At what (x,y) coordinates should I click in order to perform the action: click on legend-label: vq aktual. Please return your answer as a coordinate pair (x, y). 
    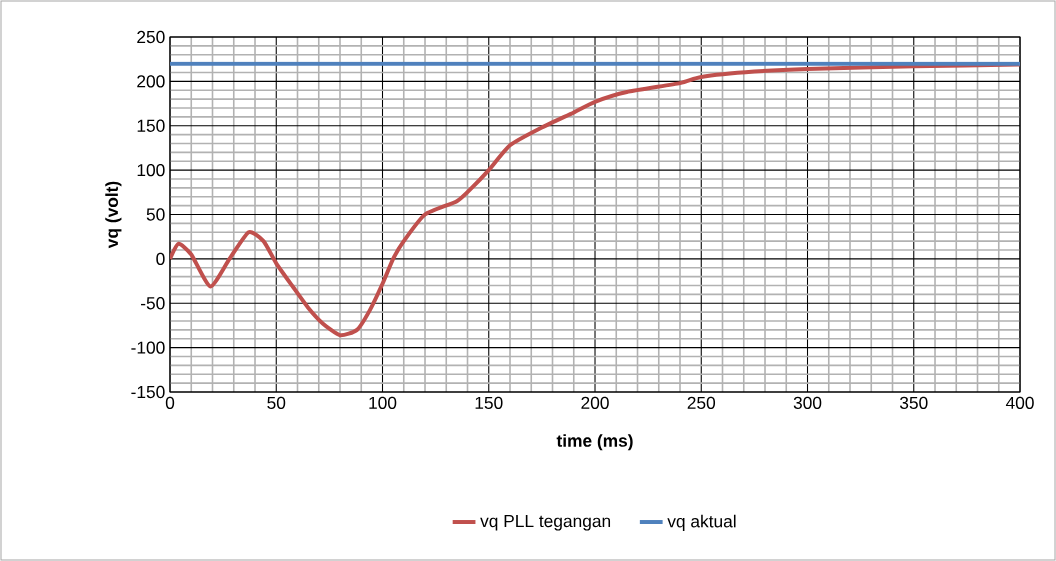
    Looking at the image, I should click on (701, 522).